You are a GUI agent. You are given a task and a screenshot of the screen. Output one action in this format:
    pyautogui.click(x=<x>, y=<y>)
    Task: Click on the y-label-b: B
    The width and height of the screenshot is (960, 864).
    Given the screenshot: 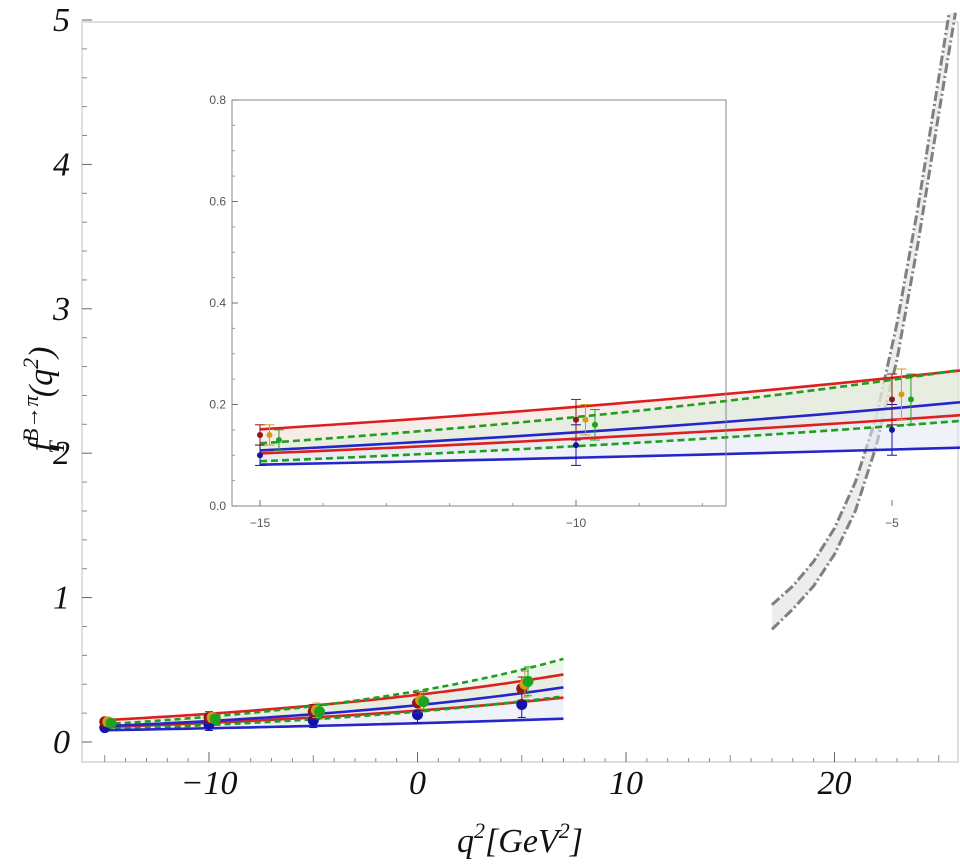 What is the action you would take?
    pyautogui.click(x=30, y=434)
    